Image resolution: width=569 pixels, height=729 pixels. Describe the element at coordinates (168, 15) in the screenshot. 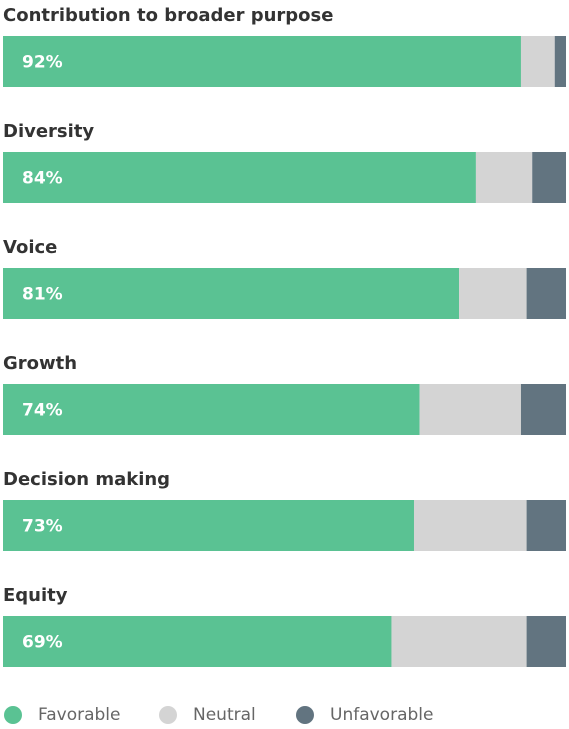

I see `category-label: Contribution to broader purpose` at that location.